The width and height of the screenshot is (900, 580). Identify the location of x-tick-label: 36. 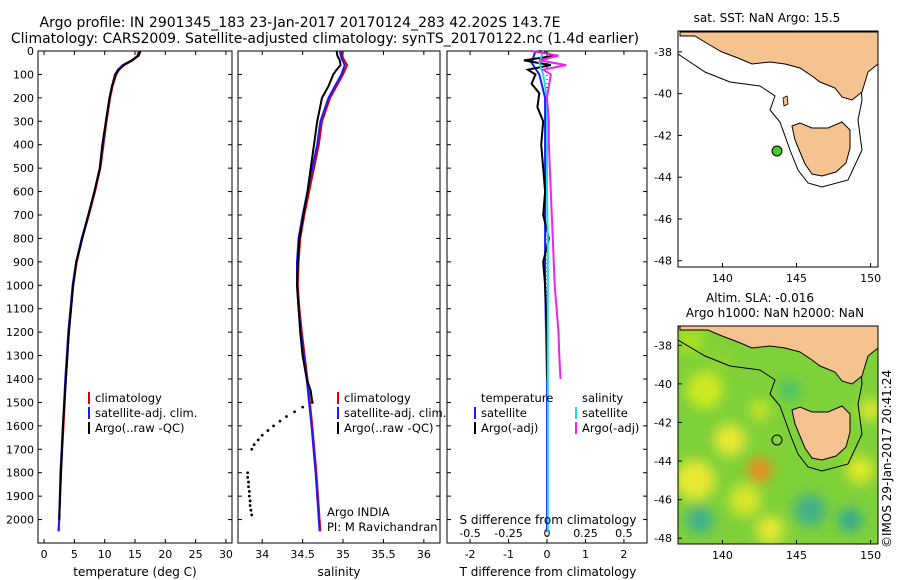
(424, 554).